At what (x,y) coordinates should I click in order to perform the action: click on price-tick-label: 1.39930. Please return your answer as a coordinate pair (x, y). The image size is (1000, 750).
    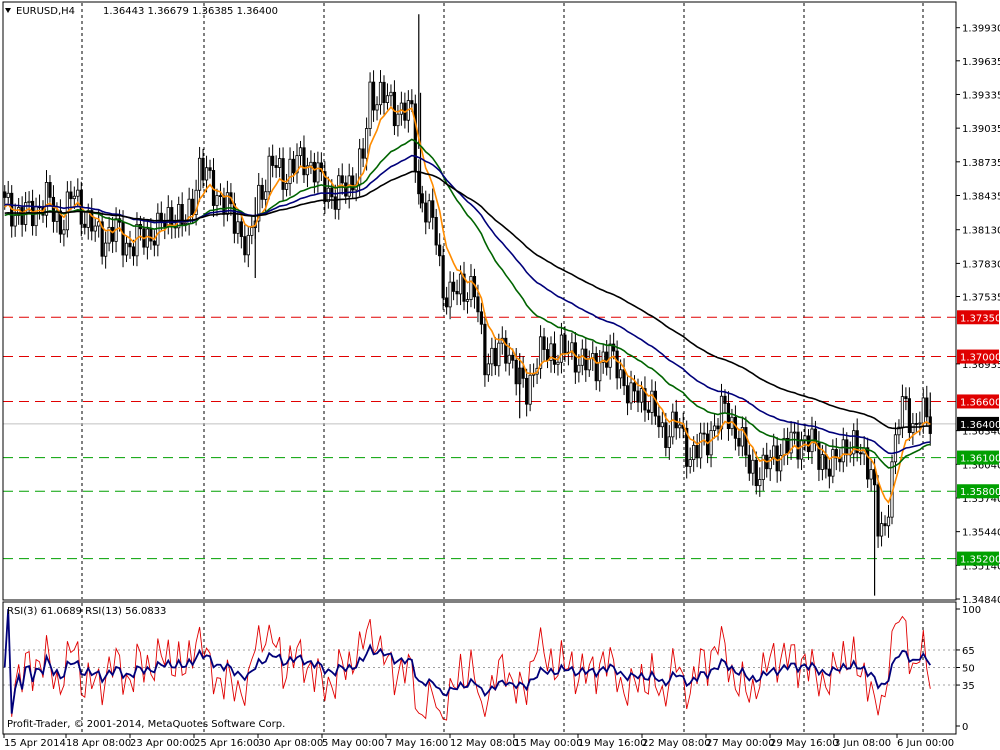
    Looking at the image, I should click on (981, 29).